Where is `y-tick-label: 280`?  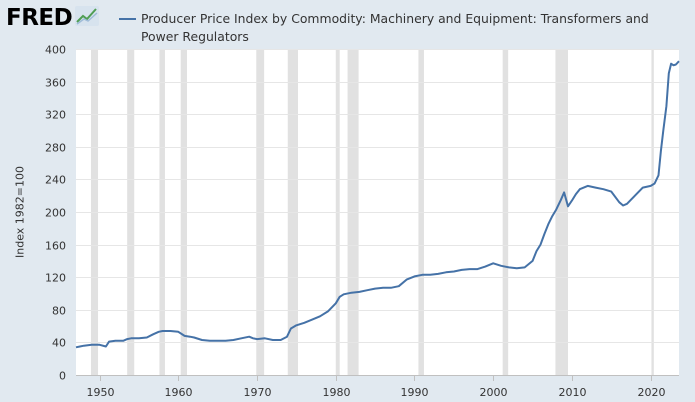 y-tick-label: 280 is located at coordinates (55, 148).